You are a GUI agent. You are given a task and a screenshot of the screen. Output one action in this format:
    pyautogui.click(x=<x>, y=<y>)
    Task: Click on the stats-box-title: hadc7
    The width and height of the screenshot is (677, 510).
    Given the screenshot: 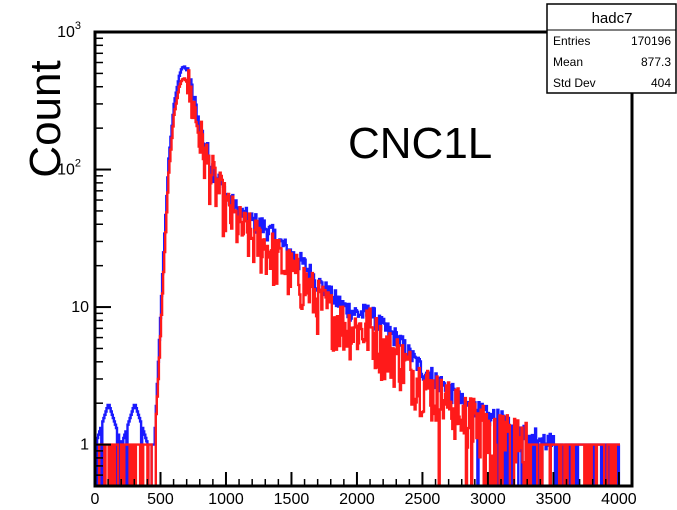 What is the action you would take?
    pyautogui.click(x=612, y=18)
    